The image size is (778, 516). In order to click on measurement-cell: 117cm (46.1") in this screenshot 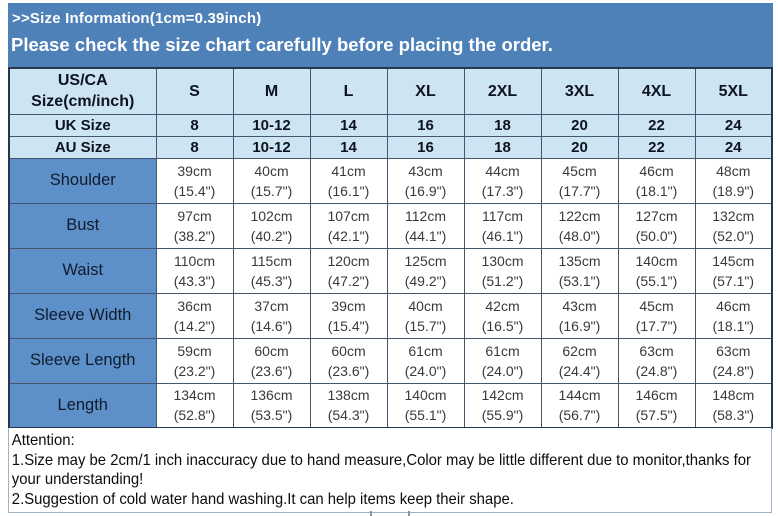, I will do `click(502, 225)`.